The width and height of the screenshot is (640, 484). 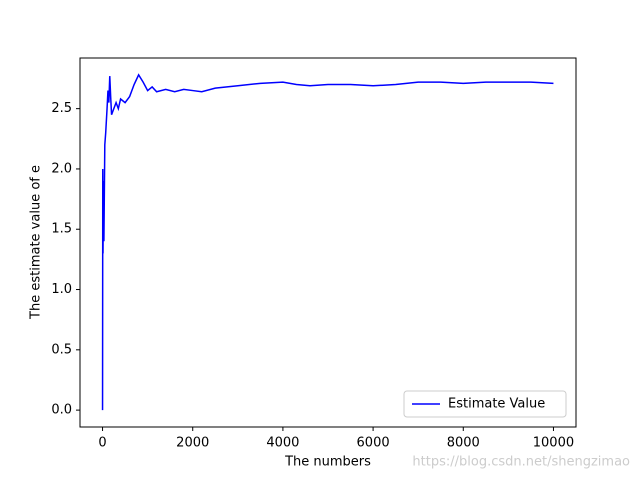 I want to click on legend-label: Estimate Value, so click(x=496, y=404).